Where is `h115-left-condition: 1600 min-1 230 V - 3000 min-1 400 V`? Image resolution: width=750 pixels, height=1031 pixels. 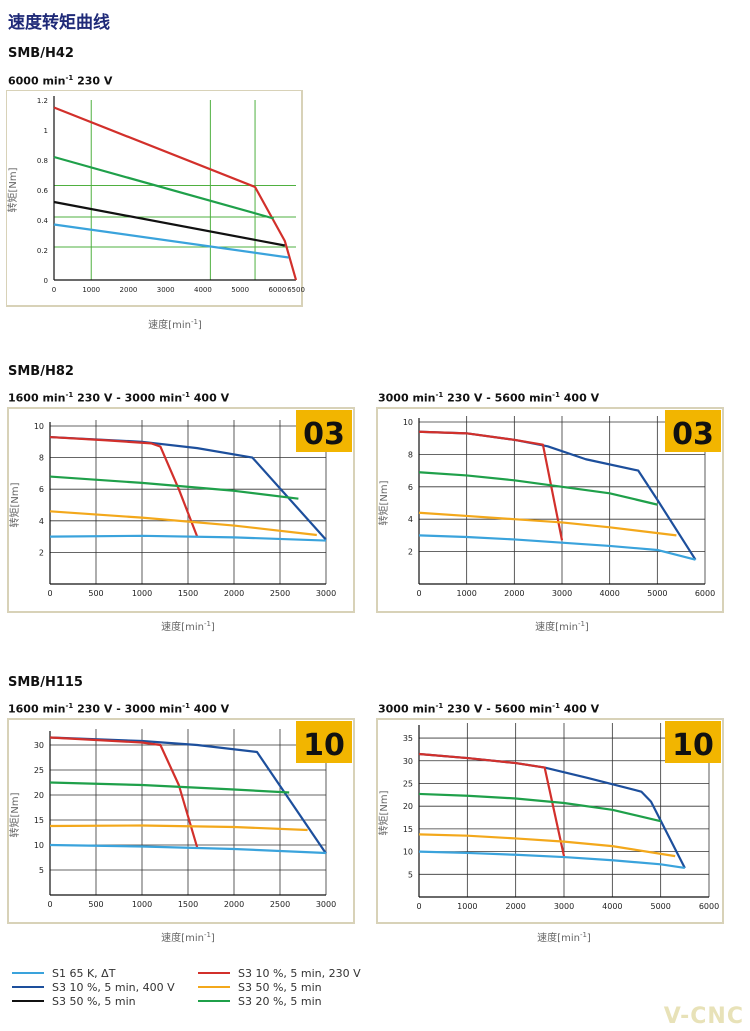 h115-left-condition: 1600 min-1 230 V - 3000 min-1 400 V is located at coordinates (118, 709).